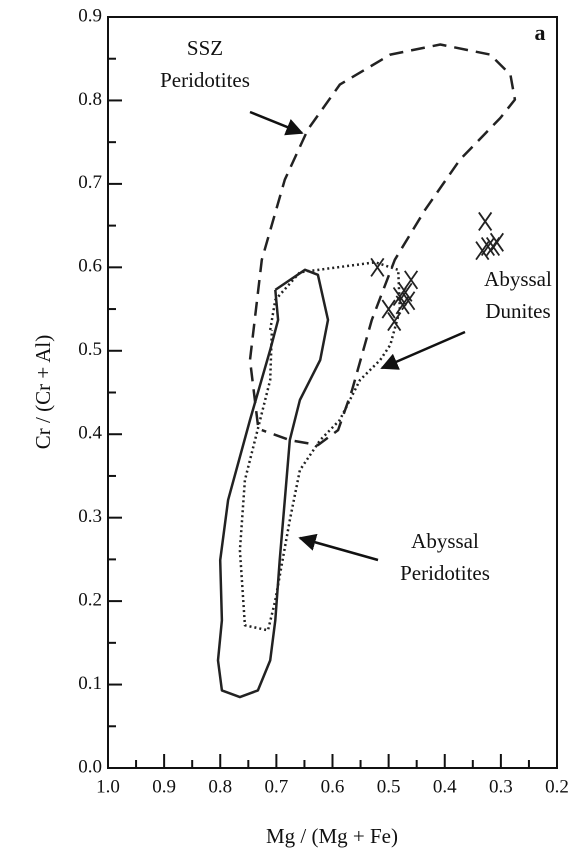  Describe the element at coordinates (277, 786) in the screenshot. I see `x-tick-label: 0.7` at that location.